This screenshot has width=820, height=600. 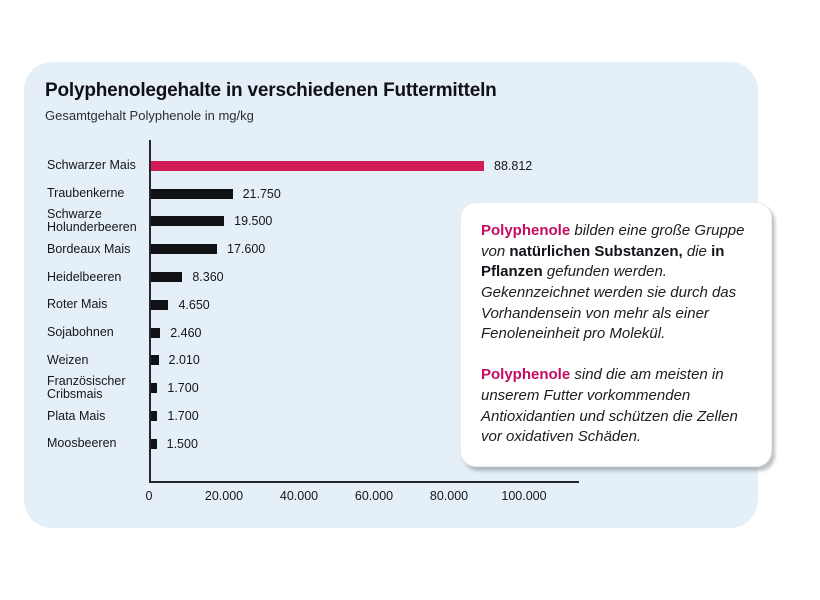 What do you see at coordinates (365, 361) in the screenshot?
I see `bar-row: 2.010` at bounding box center [365, 361].